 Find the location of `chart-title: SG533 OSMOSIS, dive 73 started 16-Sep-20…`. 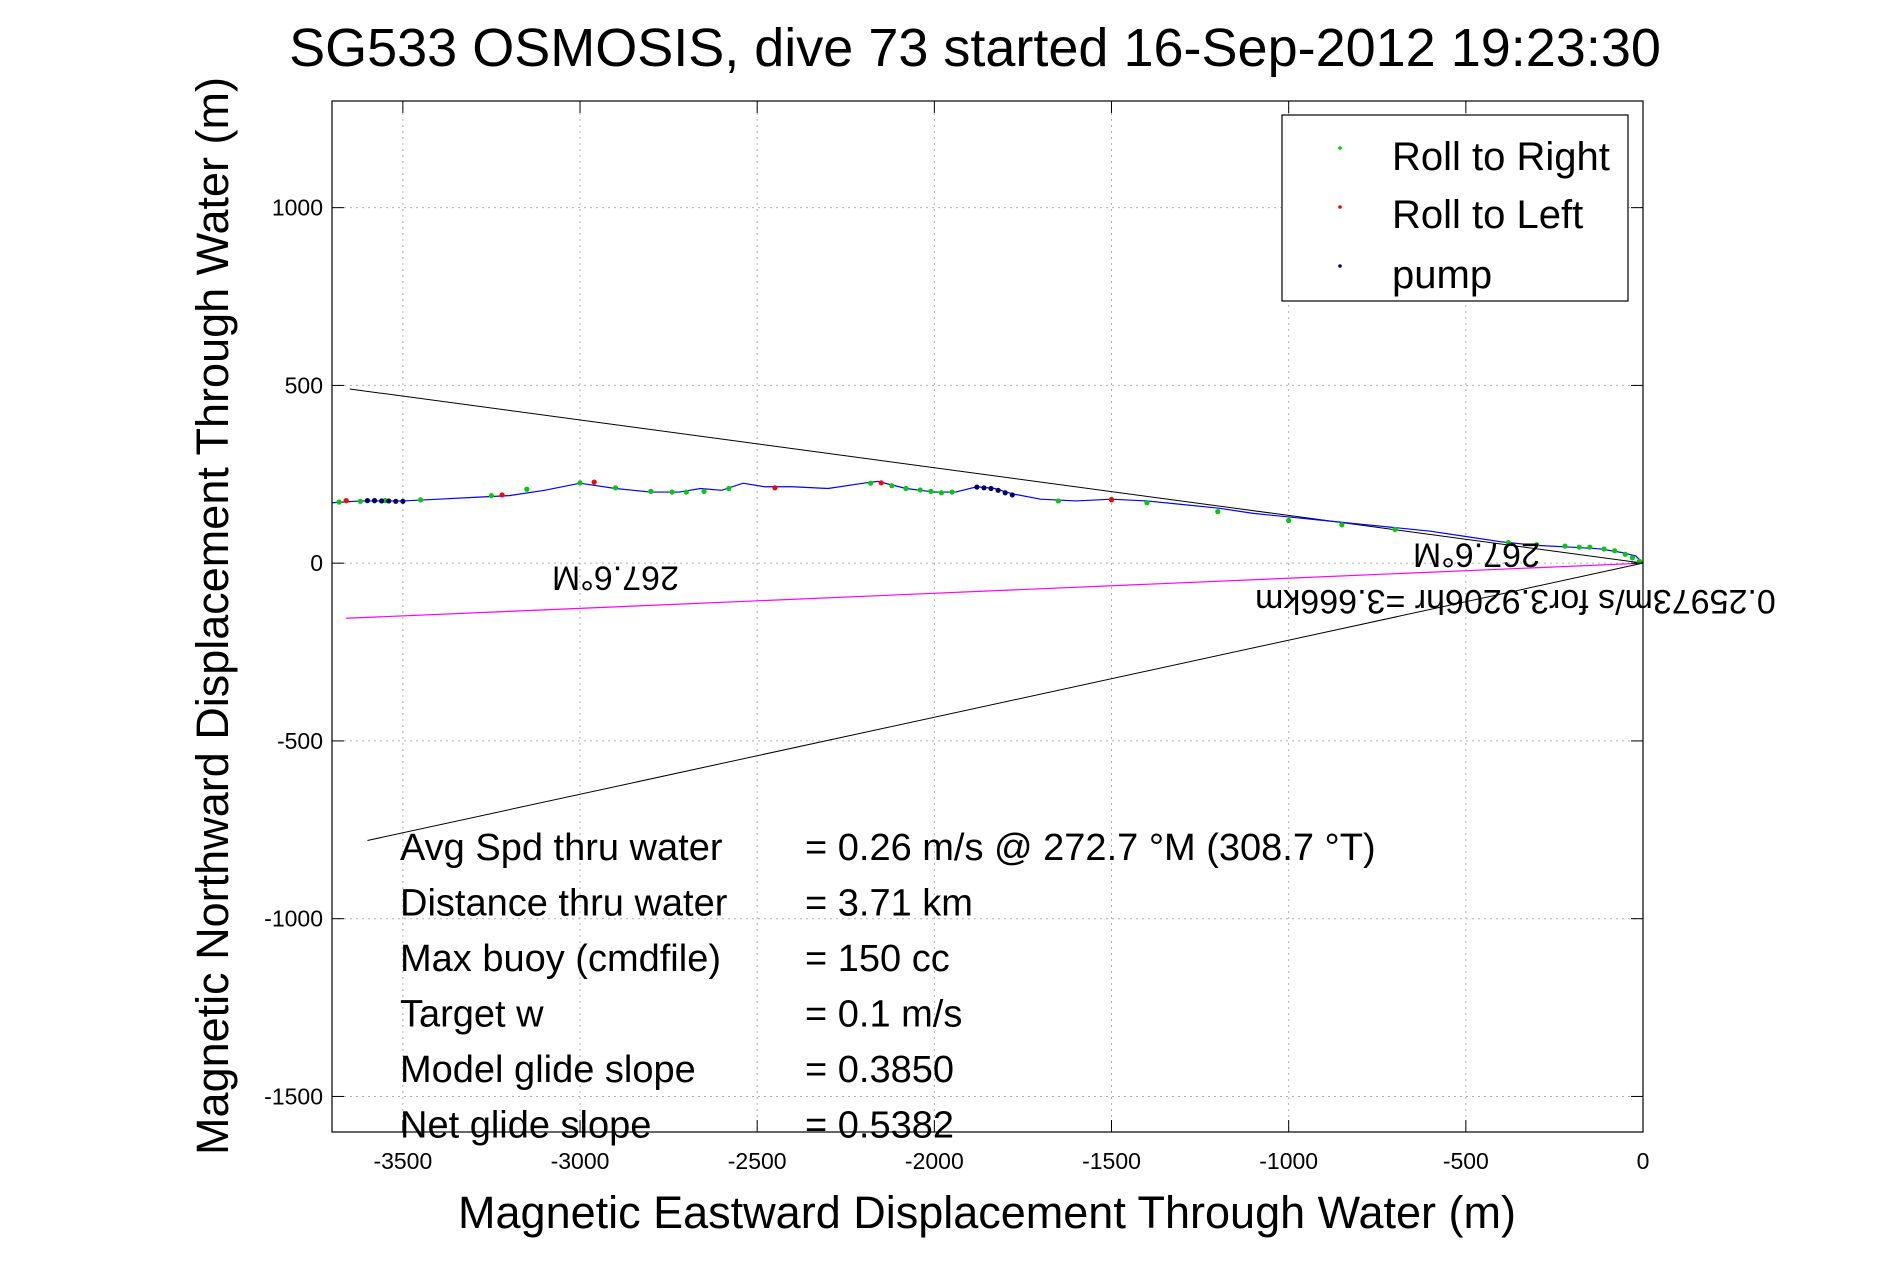

chart-title: SG533 OSMOSIS, dive 73 started 16-Sep-20… is located at coordinates (975, 48).